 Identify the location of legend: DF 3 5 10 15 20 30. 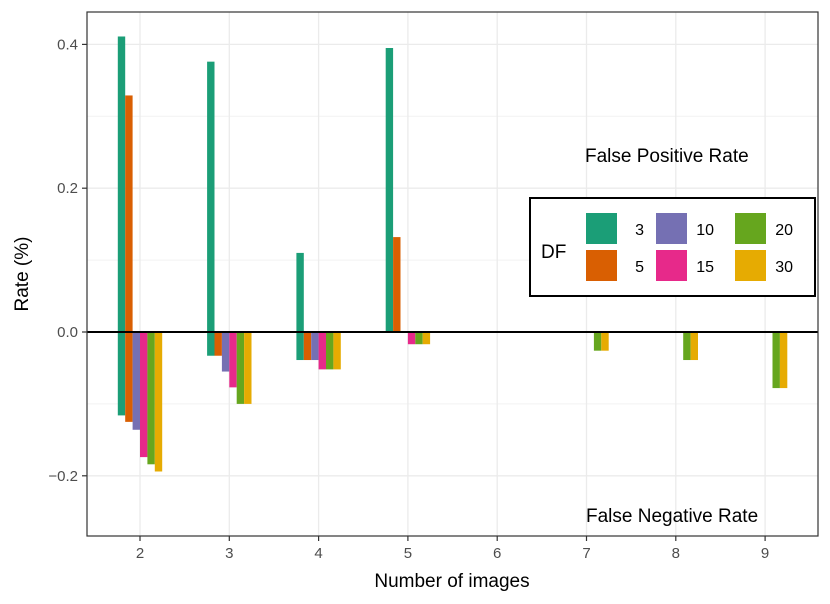
(672, 247).